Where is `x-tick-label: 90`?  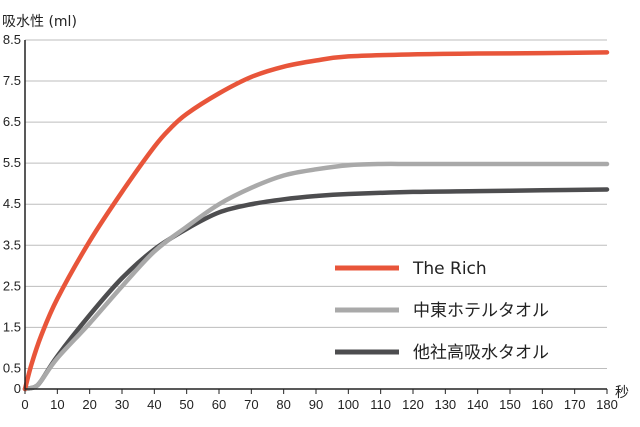
x-tick-label: 90 is located at coordinates (316, 404).